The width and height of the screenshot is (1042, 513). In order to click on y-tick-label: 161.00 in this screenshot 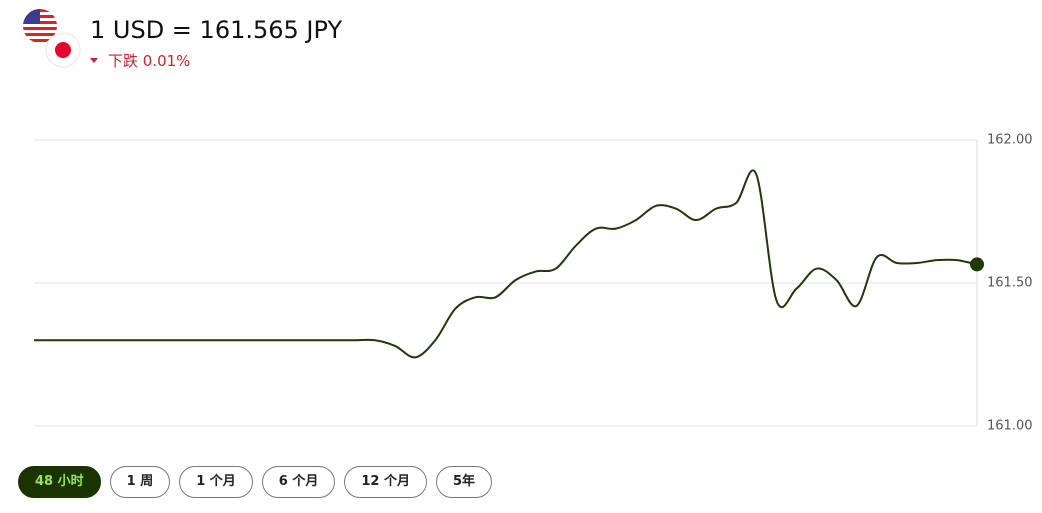, I will do `click(1010, 426)`.